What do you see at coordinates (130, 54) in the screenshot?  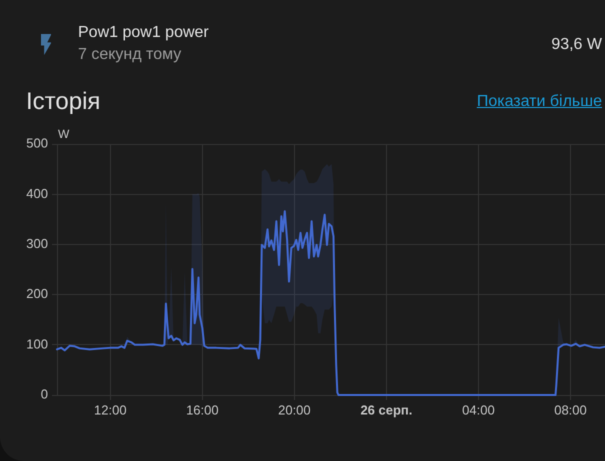 I see `chart-subtitle: 7 секунд тому` at bounding box center [130, 54].